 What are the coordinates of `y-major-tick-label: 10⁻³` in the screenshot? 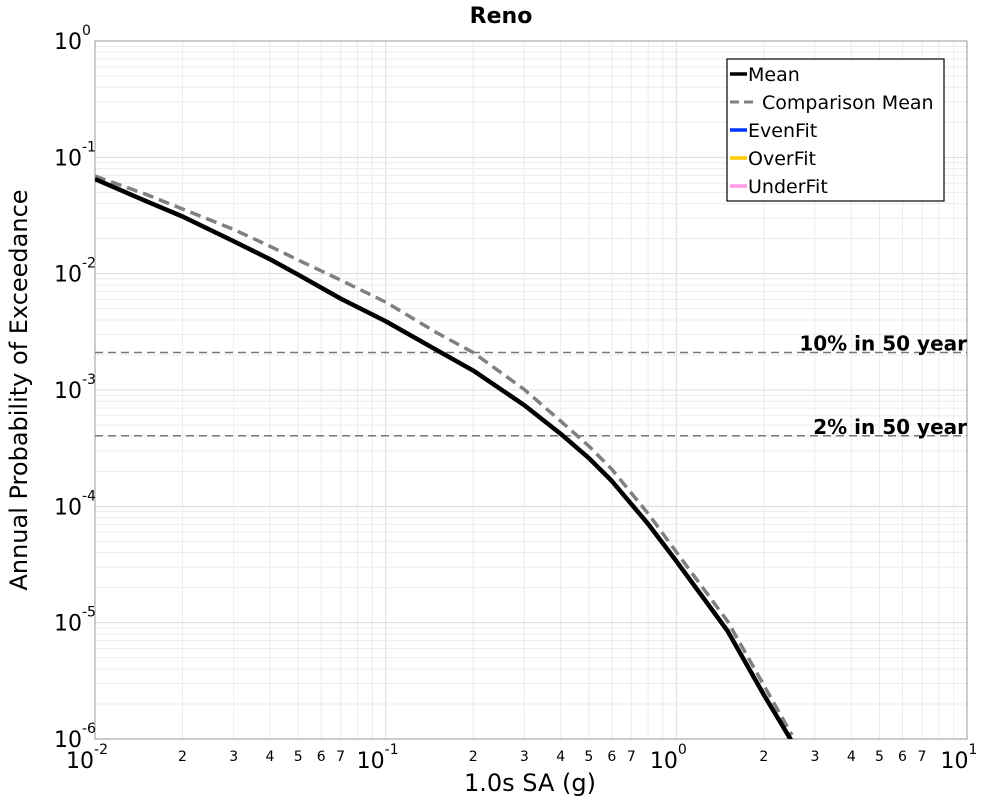 It's located at (75, 388).